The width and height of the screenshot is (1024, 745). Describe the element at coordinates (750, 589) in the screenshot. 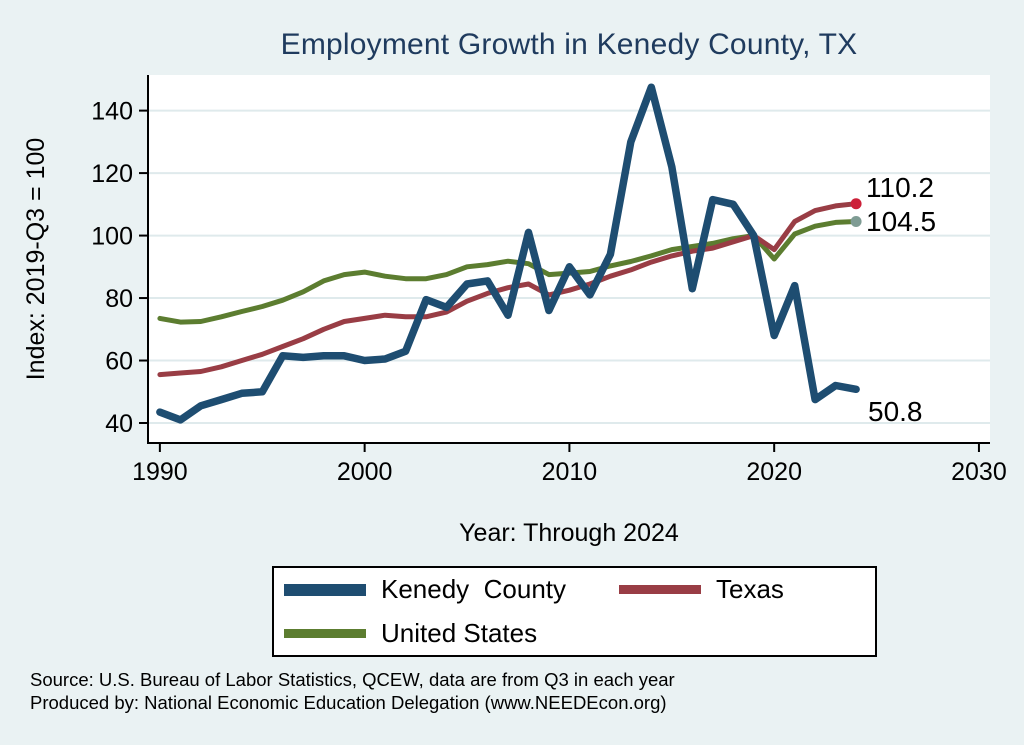

I see `legend-label-texas: Texas` at that location.